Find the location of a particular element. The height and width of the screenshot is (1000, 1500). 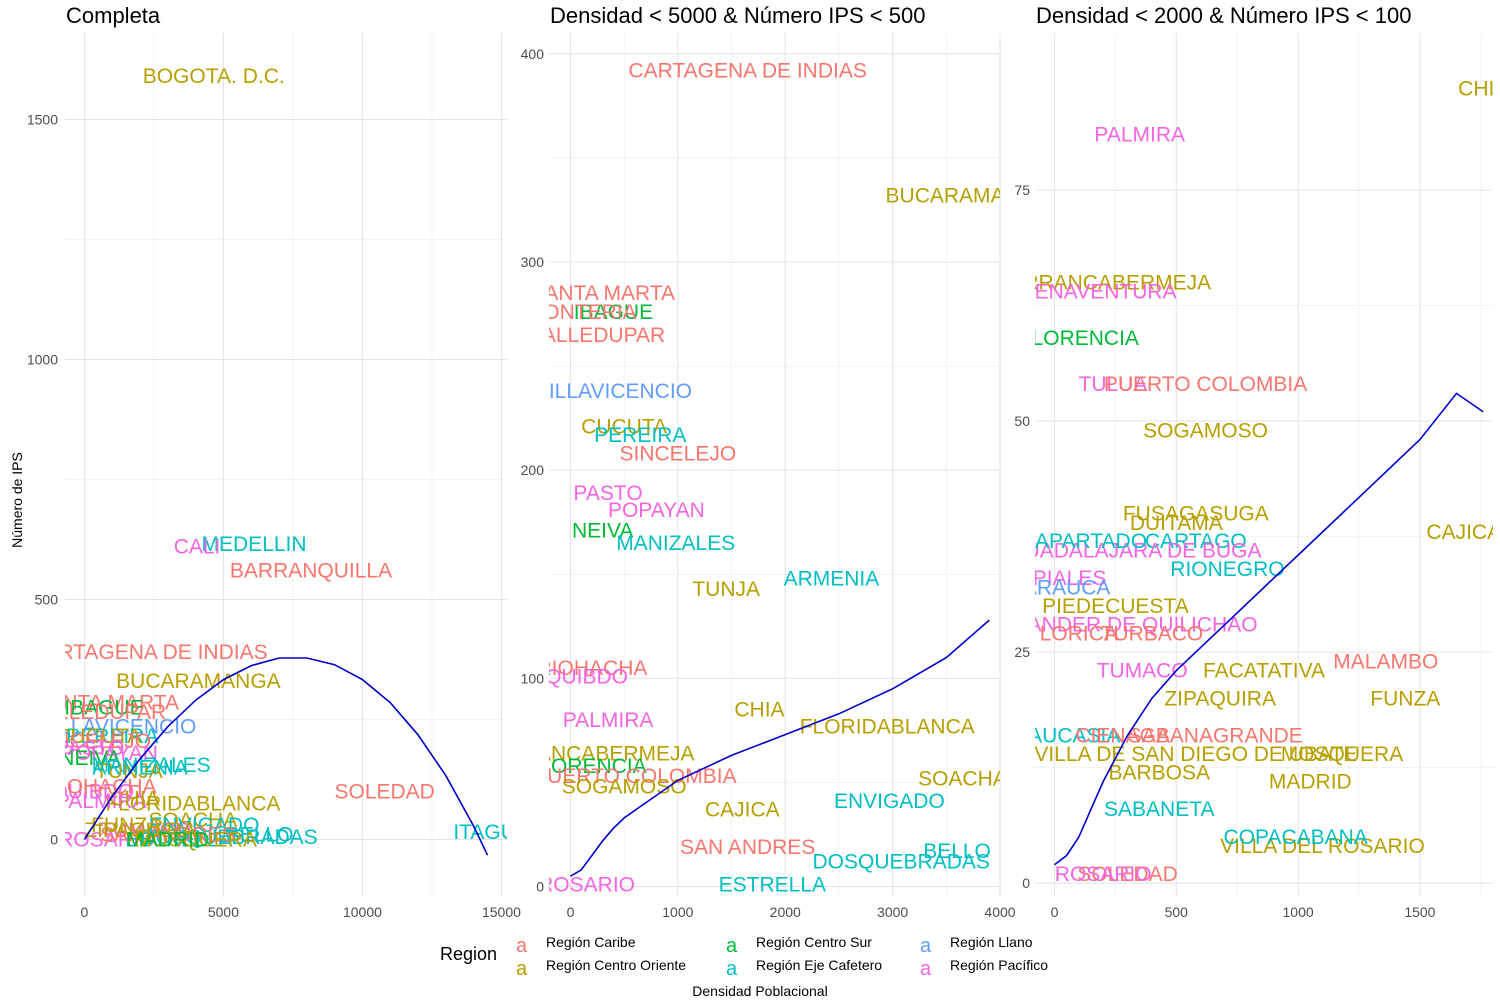

x-tick-label: 5000 is located at coordinates (223, 912).